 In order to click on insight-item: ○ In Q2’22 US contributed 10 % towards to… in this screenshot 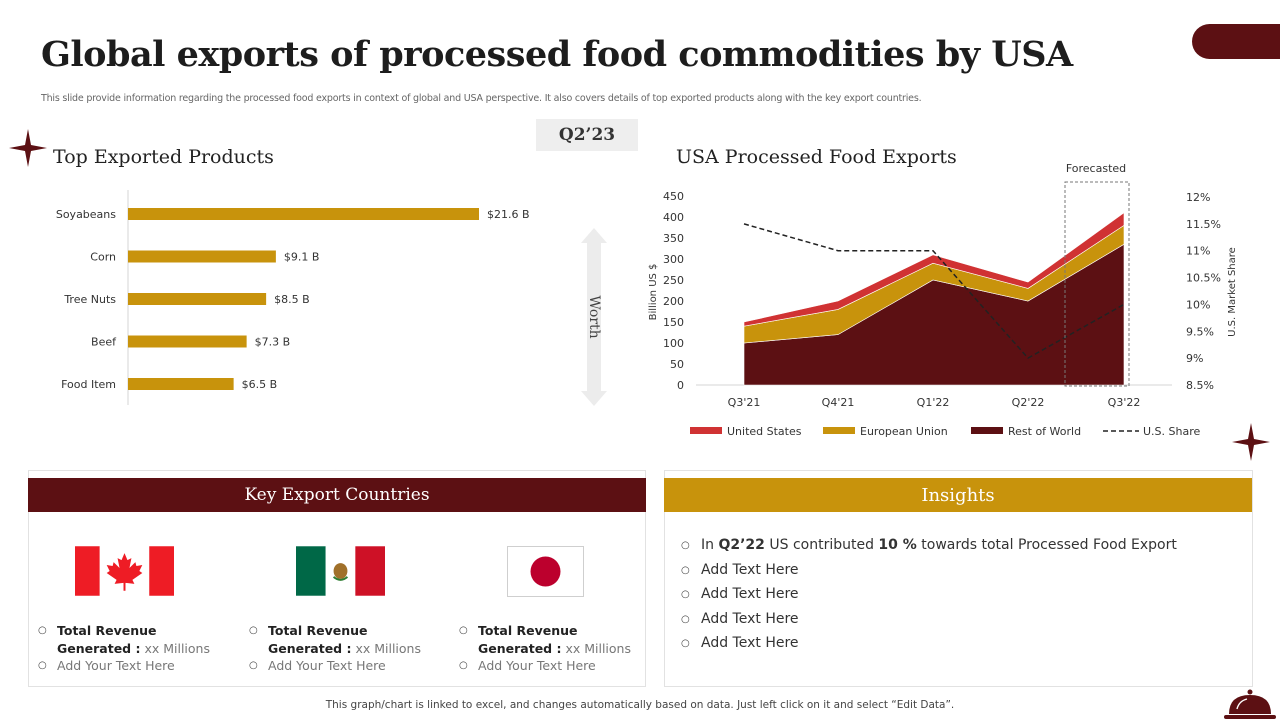, I will do `click(929, 545)`.